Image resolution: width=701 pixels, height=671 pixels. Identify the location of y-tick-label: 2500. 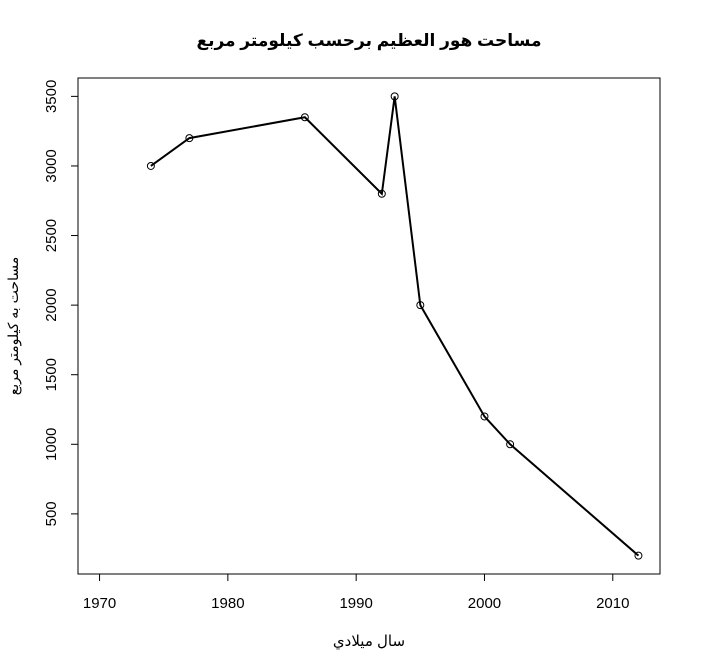
(51, 235).